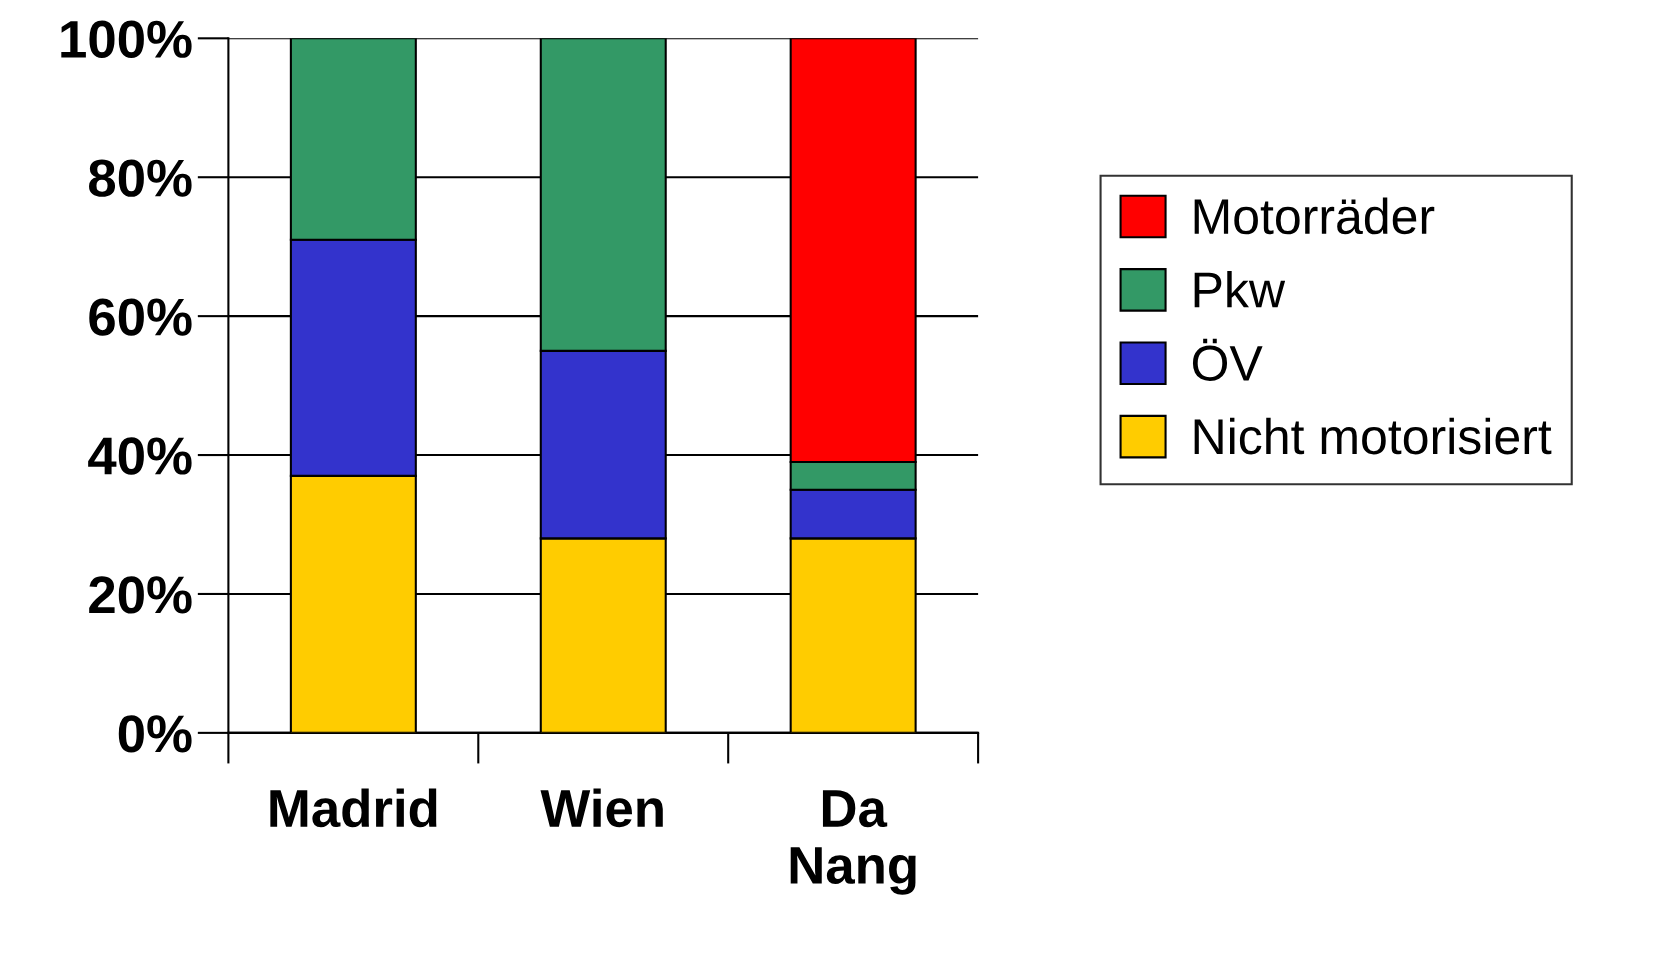 The width and height of the screenshot is (1655, 958). Describe the element at coordinates (140, 317) in the screenshot. I see `y-tick-label: 60%` at that location.